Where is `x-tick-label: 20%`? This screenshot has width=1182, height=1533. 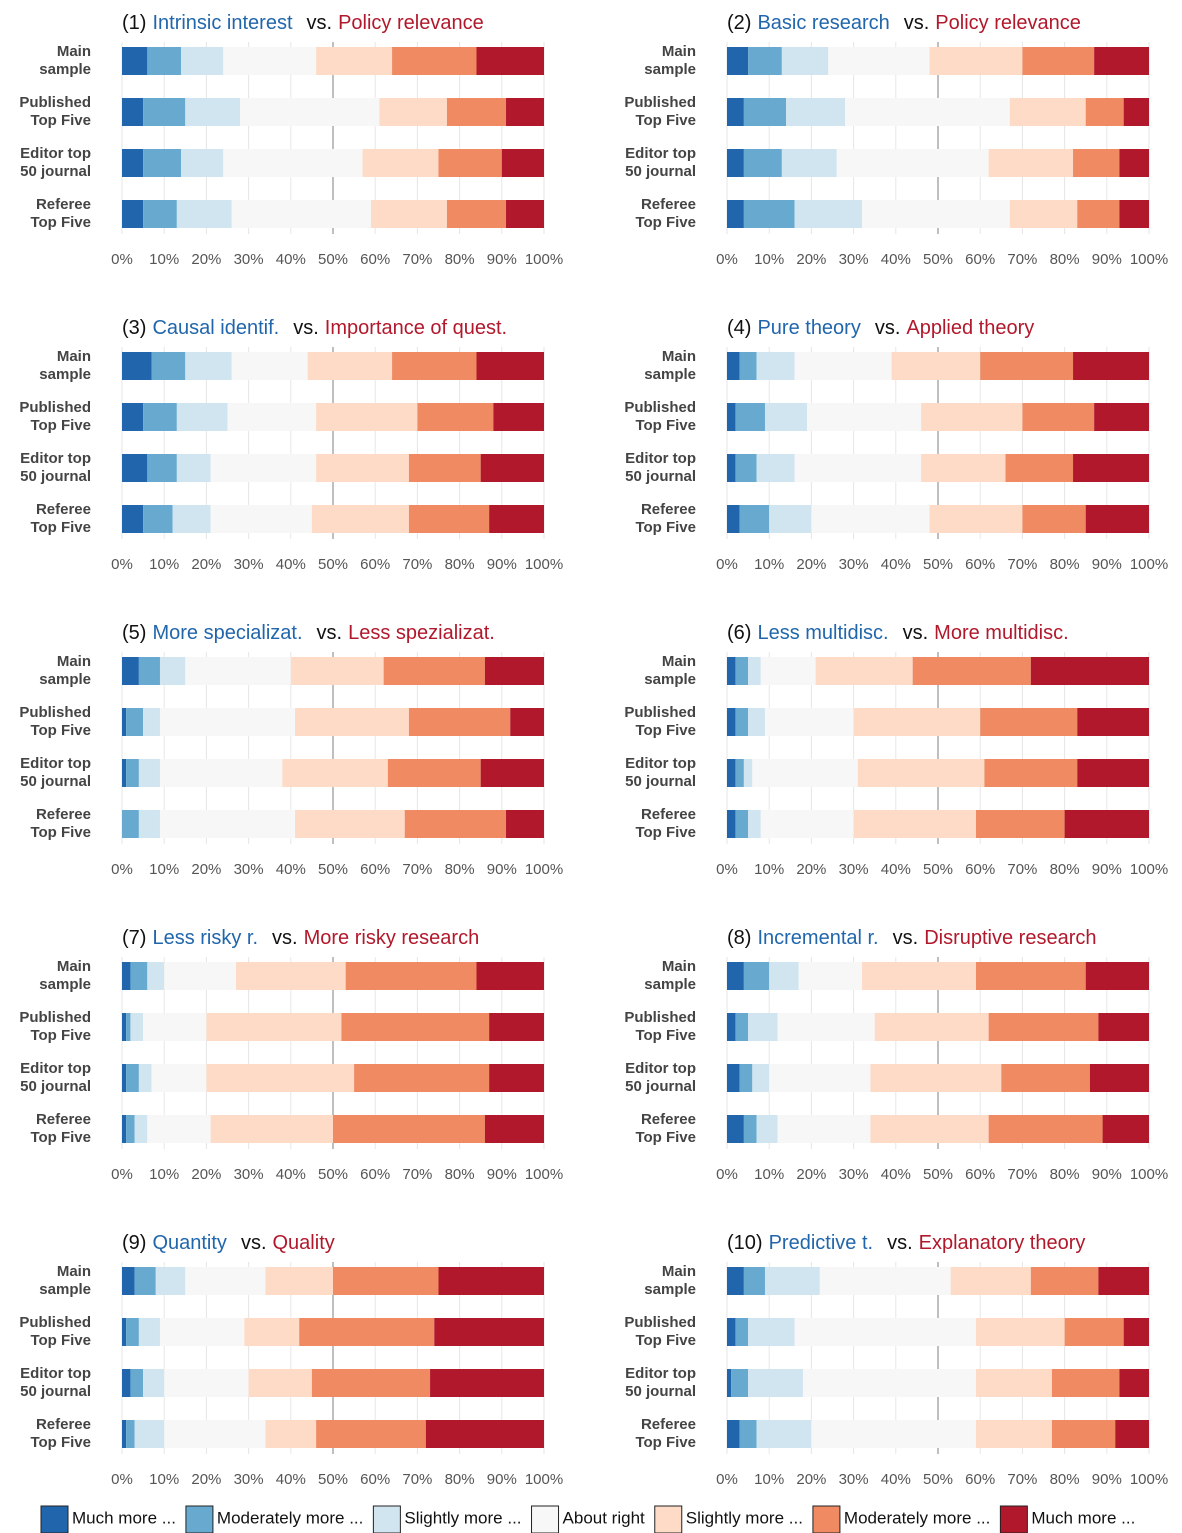 x-tick-label: 20% is located at coordinates (811, 564).